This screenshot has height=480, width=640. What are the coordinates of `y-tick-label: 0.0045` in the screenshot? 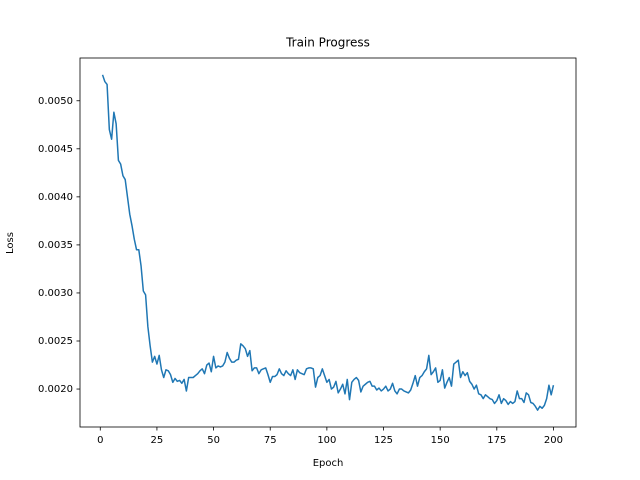 It's located at (55, 149).